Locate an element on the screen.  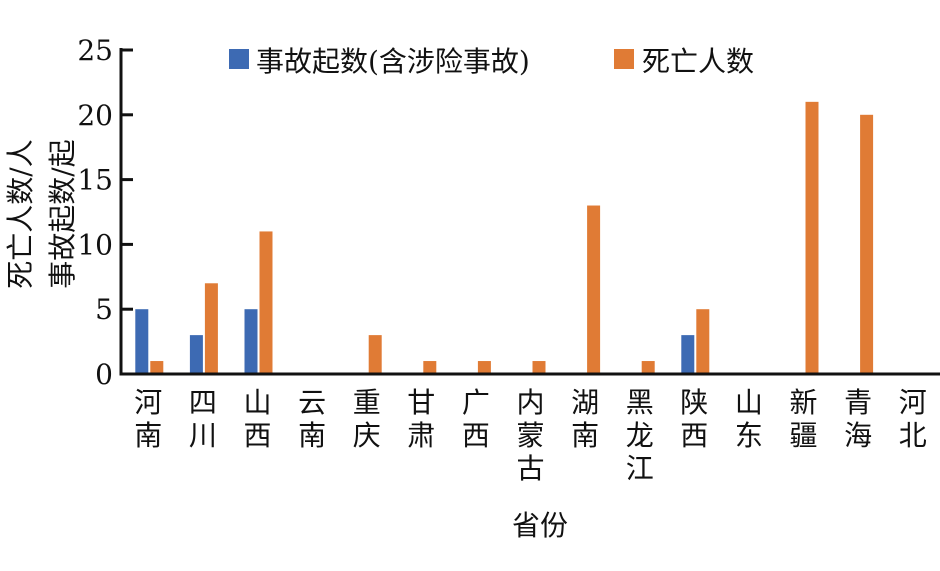
x-tick-label-9: 江 is located at coordinates (640, 468).